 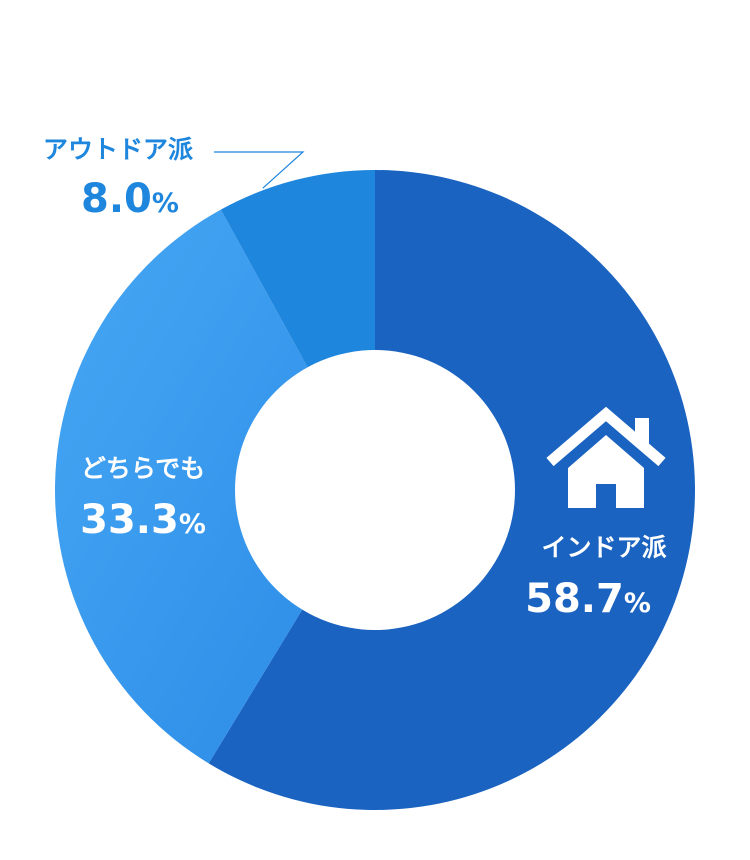 I want to click on icon-layer, so click(x=606, y=457).